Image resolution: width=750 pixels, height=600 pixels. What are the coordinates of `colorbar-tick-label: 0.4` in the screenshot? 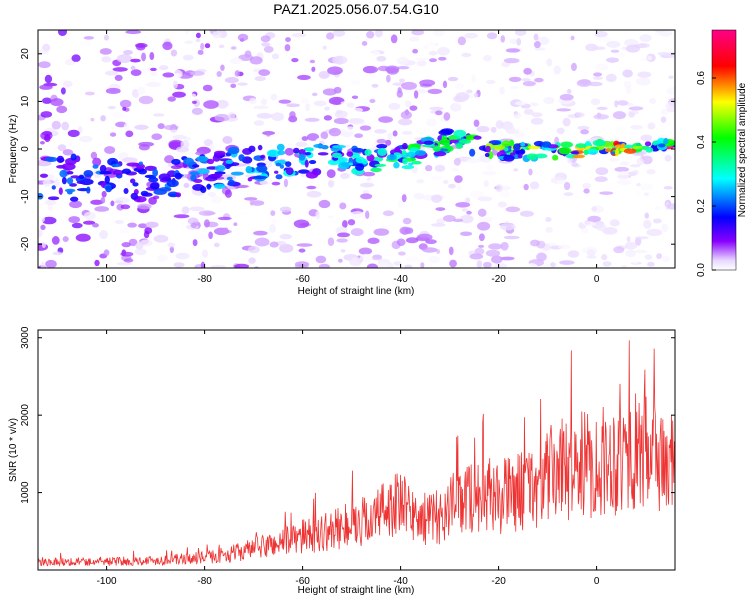 It's located at (701, 142).